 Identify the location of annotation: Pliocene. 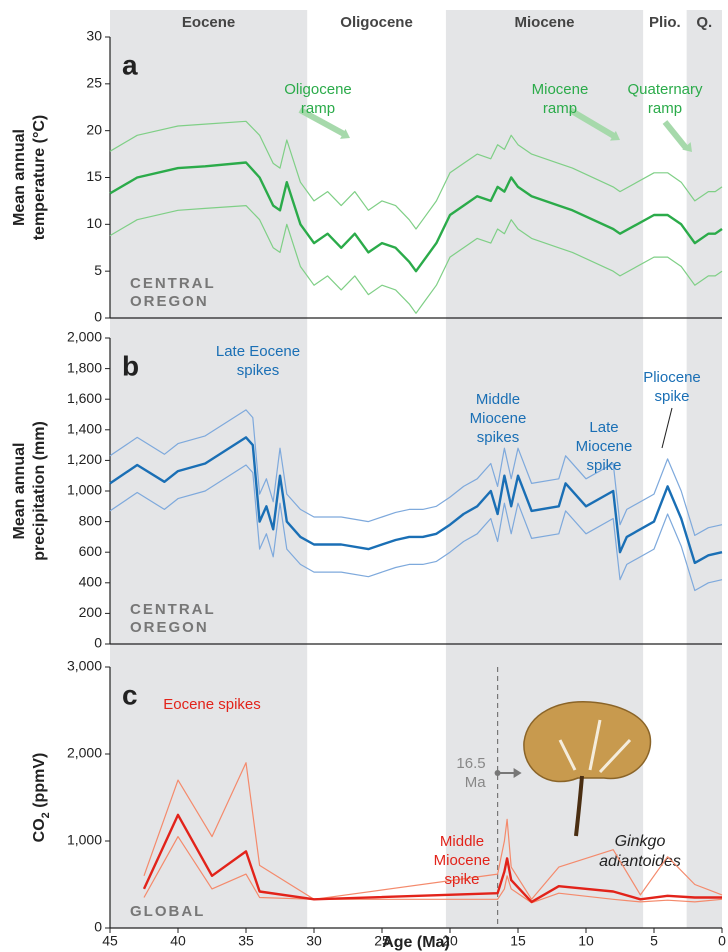
(672, 377).